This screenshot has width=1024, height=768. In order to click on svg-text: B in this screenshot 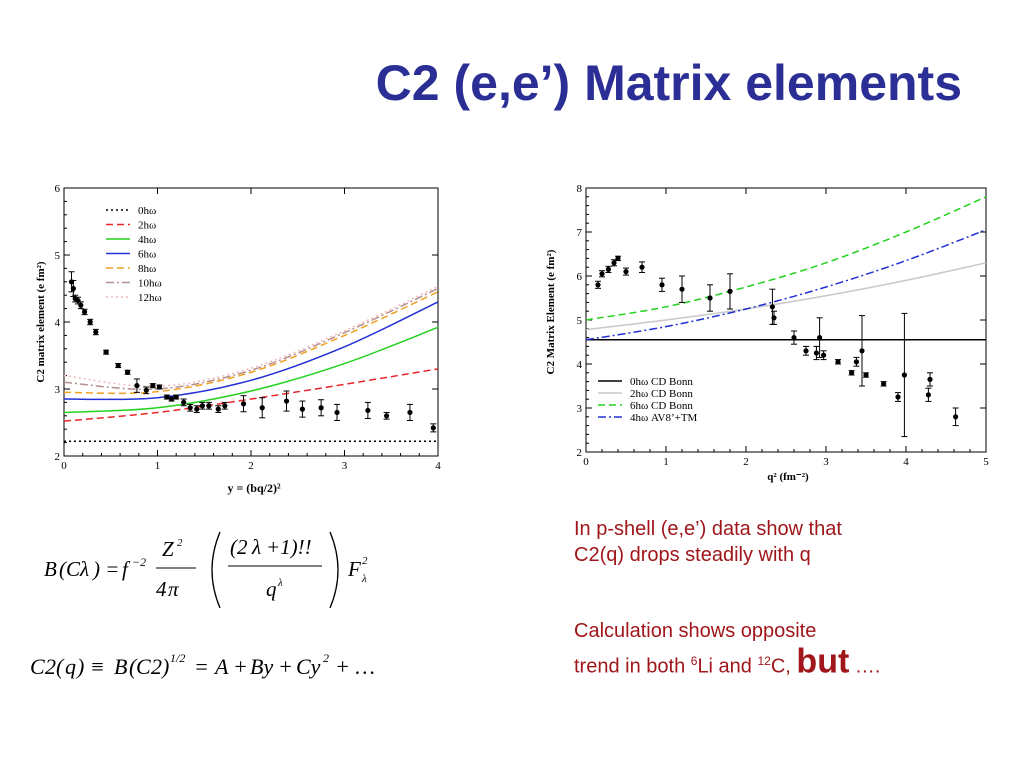, I will do `click(50, 569)`.